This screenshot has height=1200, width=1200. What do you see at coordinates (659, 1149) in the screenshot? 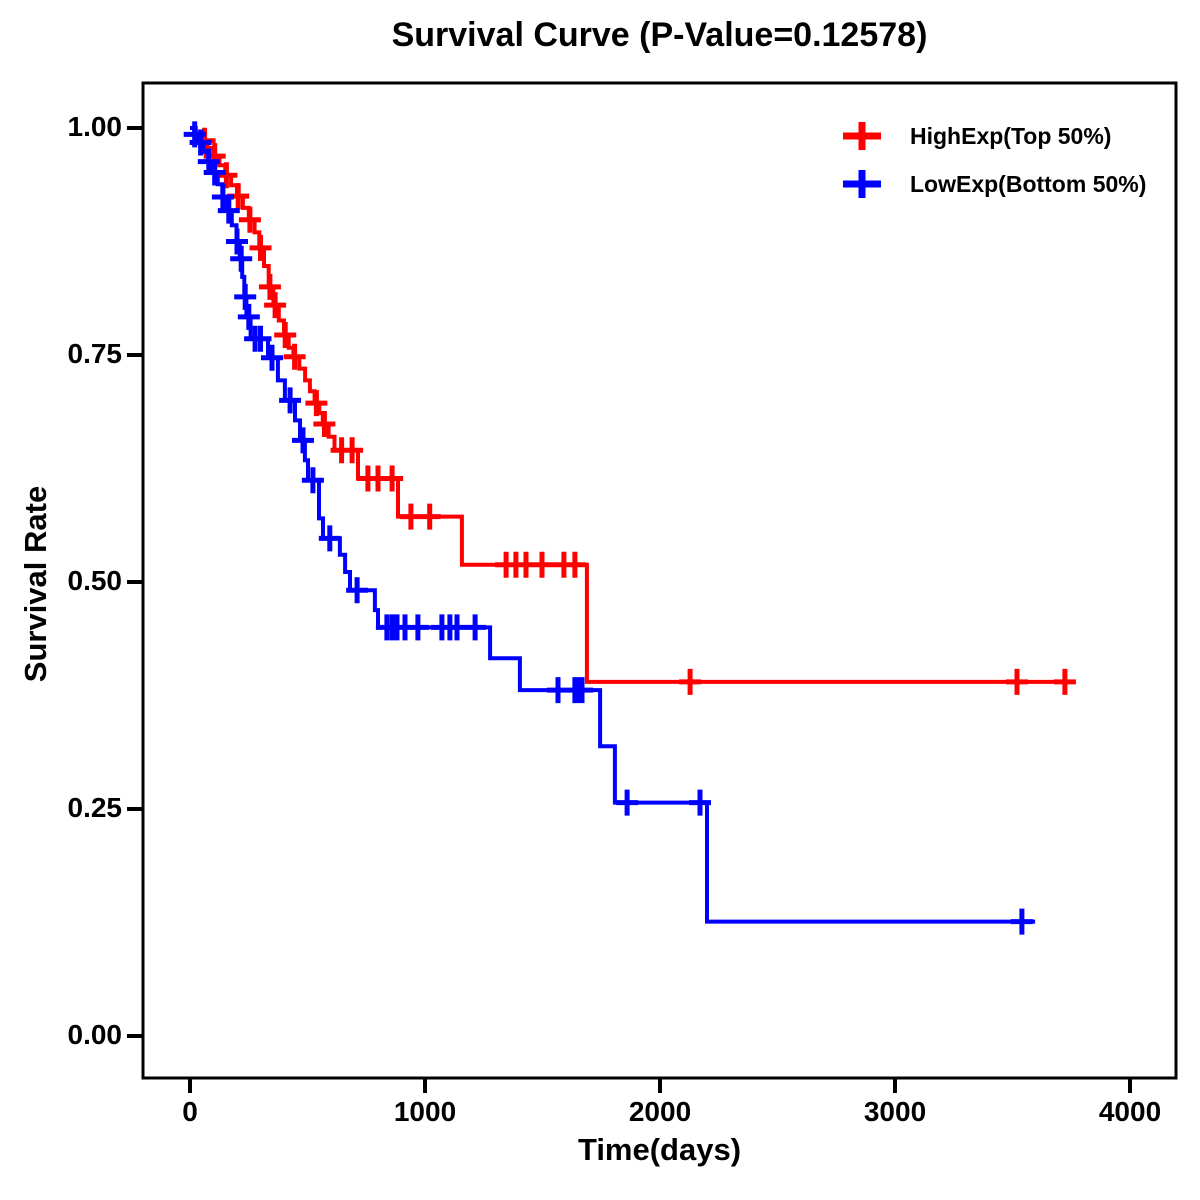
I see `x-axis-title: Time(days)` at bounding box center [659, 1149].